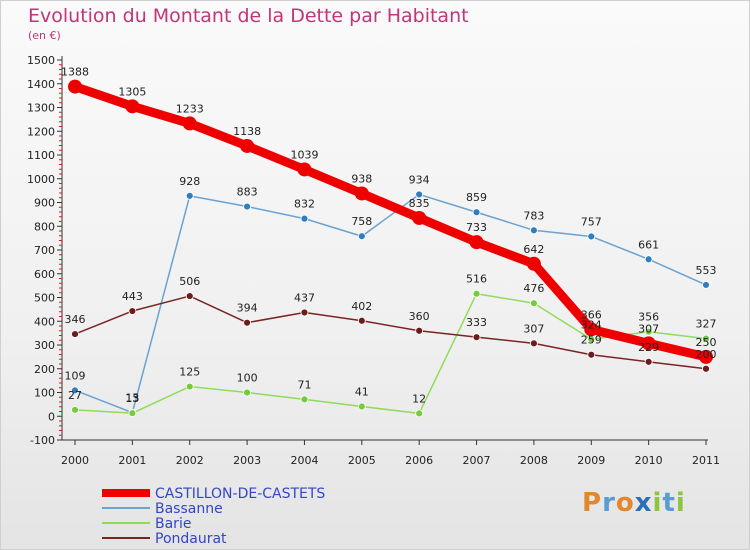 This screenshot has height=550, width=750. I want to click on y-tick-label: -100, so click(42, 440).